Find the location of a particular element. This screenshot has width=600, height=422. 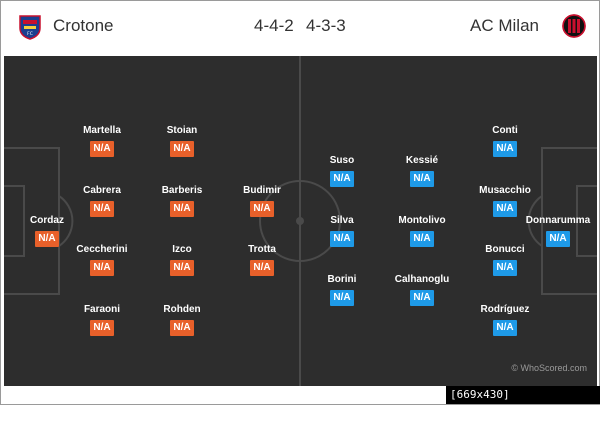

away-player-bonucci: Bonucci N/A is located at coordinates (505, 260).